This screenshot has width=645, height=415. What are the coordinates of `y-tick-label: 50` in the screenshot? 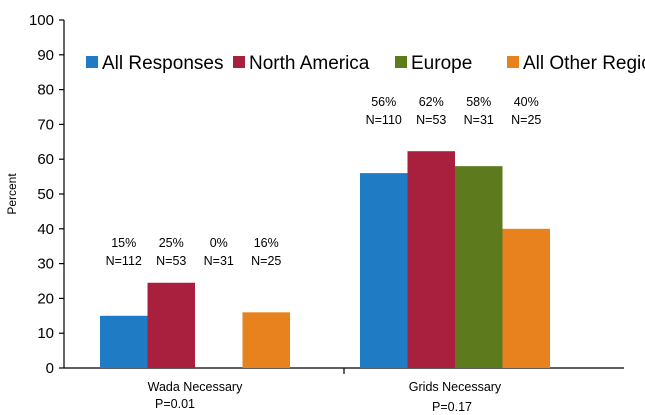 It's located at (45, 194).